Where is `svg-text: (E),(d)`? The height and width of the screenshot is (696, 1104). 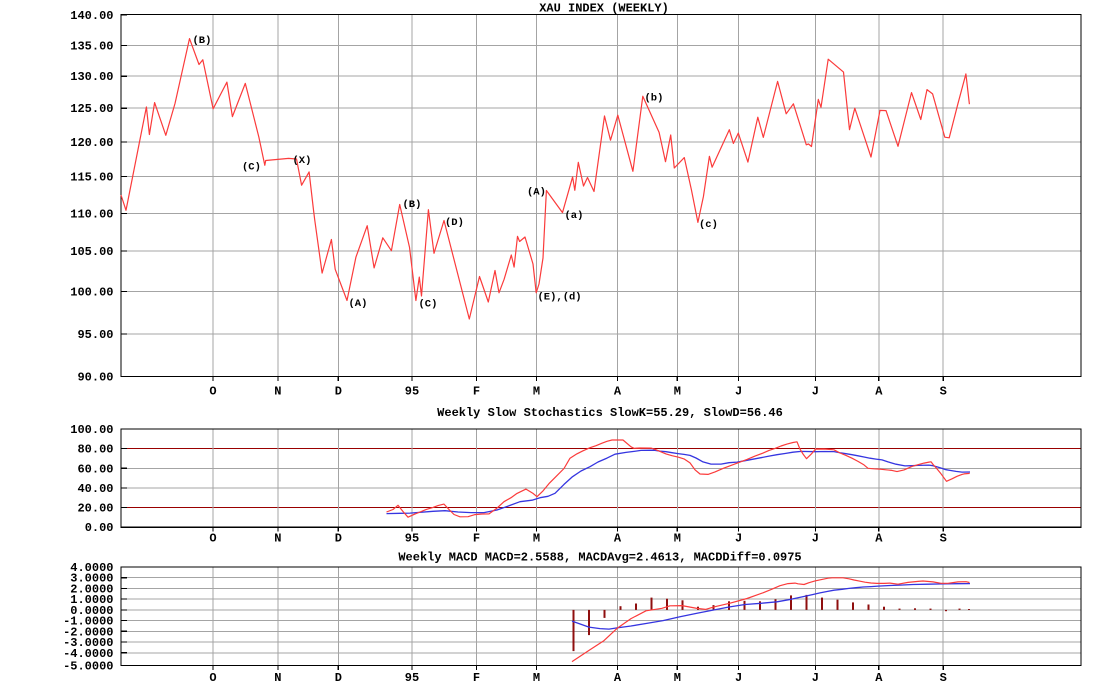
svg-text: (E),(d) is located at coordinates (560, 298).